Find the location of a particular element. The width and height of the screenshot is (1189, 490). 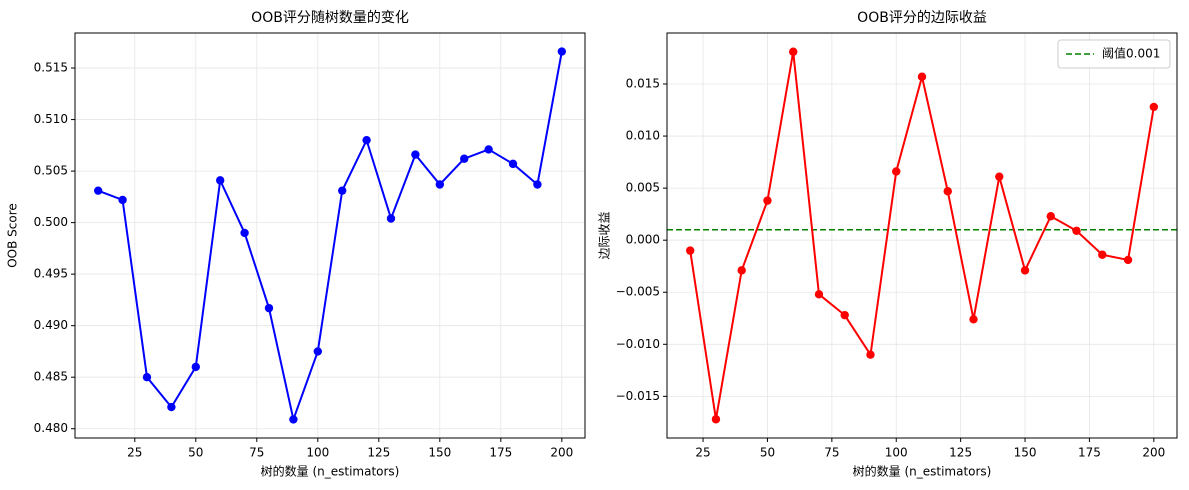

y-tick-label: 0.510 is located at coordinates (51, 119).